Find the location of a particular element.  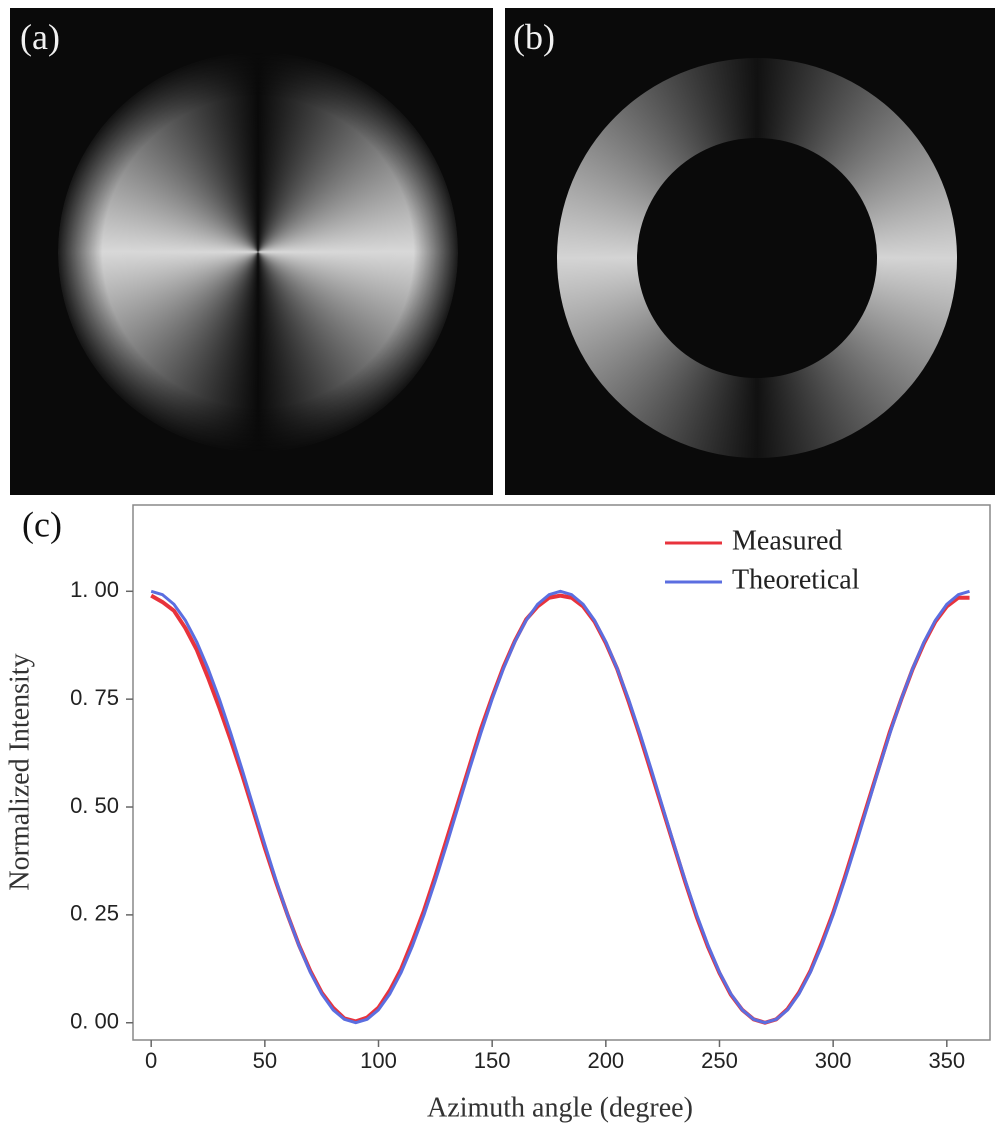

panel-label: (b) is located at coordinates (534, 37).